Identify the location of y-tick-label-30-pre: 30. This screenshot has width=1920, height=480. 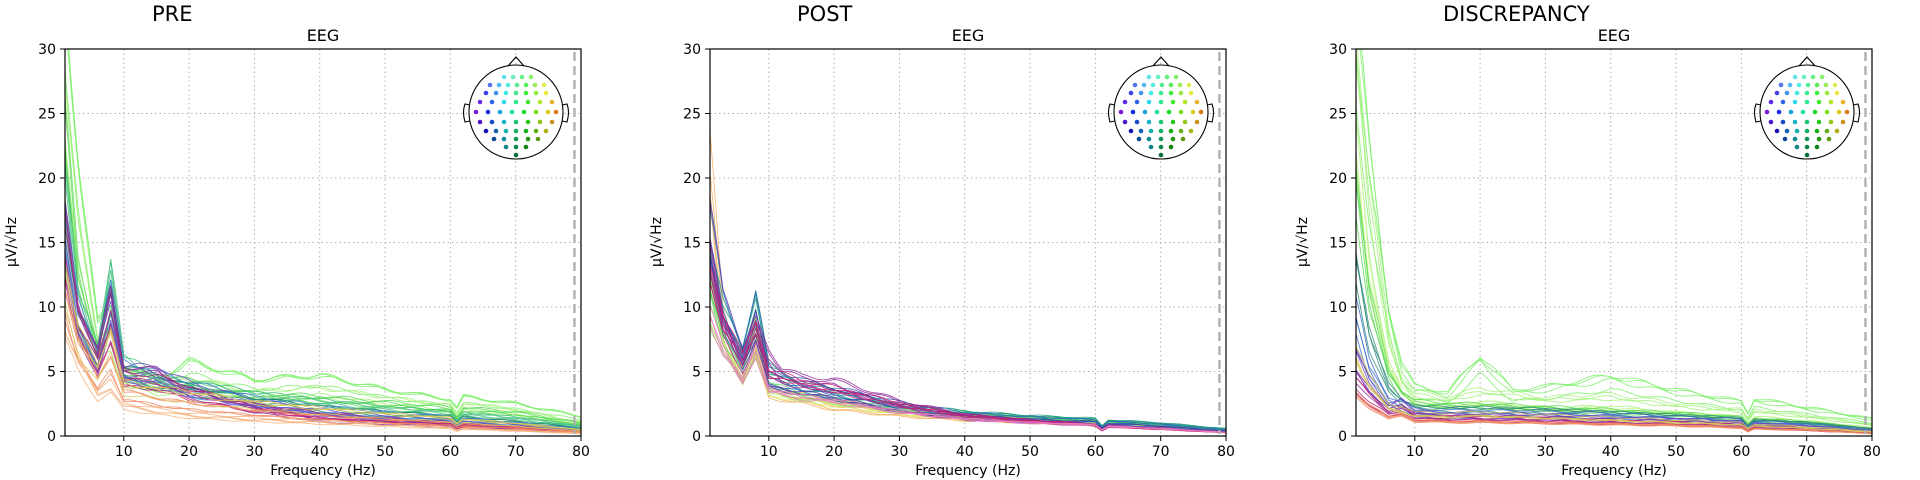
(47, 50).